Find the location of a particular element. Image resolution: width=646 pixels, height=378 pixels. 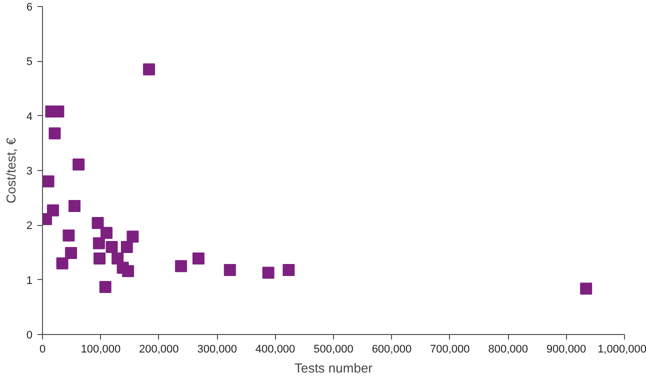

x-tick-label: 500,000 is located at coordinates (334, 350).